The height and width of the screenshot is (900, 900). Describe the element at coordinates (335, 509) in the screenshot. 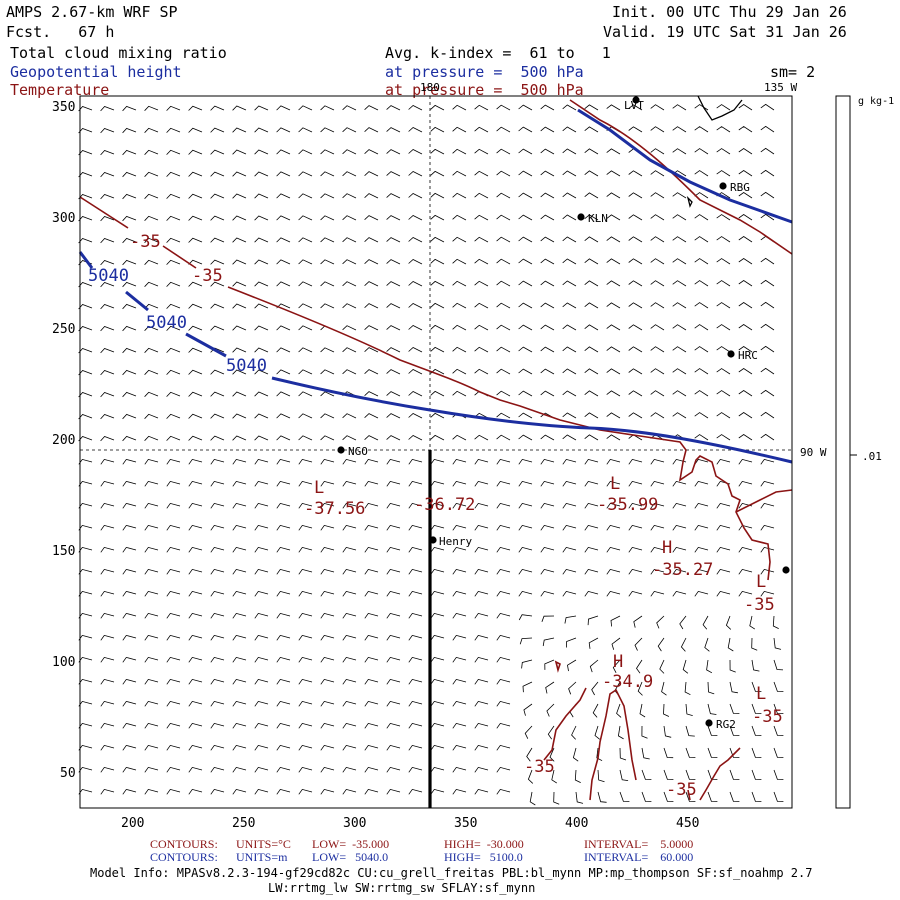

I see `extremum-value: -37.56` at that location.